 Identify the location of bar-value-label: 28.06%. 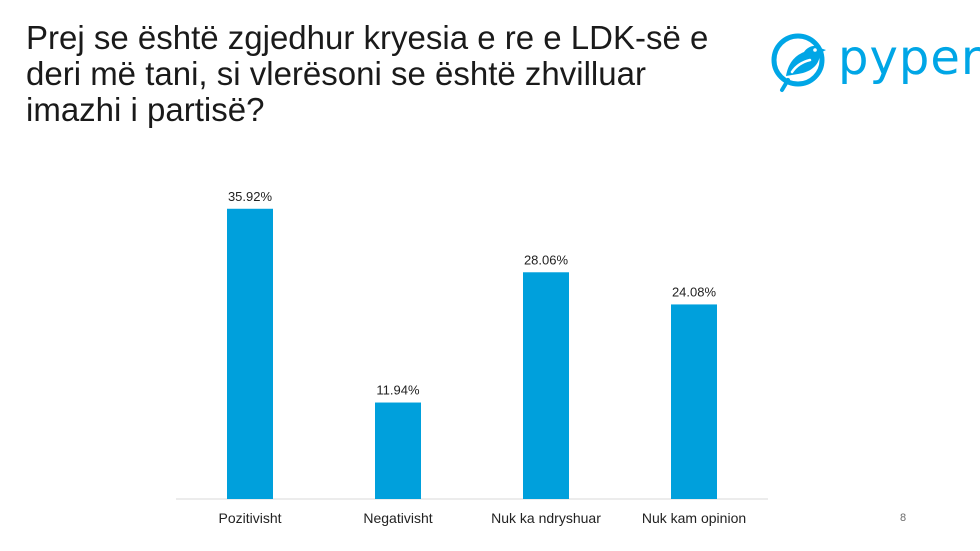
(546, 259).